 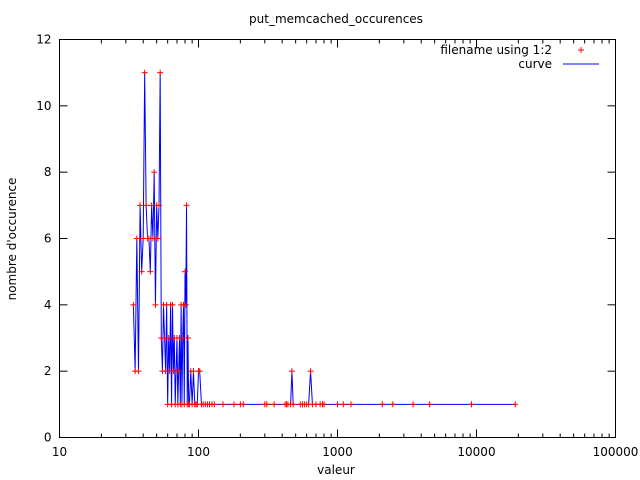 What do you see at coordinates (581, 50) in the screenshot?
I see `legend-marker-points` at bounding box center [581, 50].